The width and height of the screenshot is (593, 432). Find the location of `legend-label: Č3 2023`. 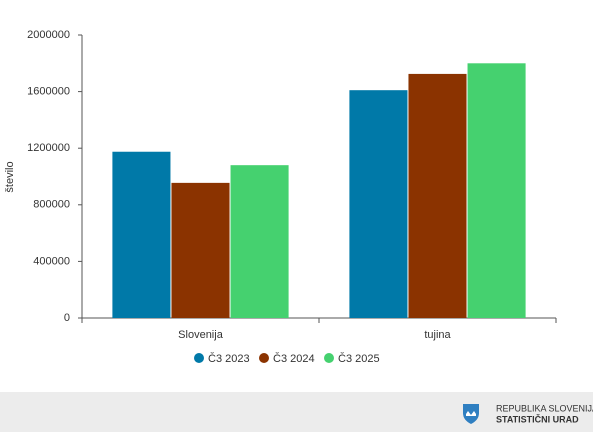

legend-label: Č3 2023 is located at coordinates (229, 358).